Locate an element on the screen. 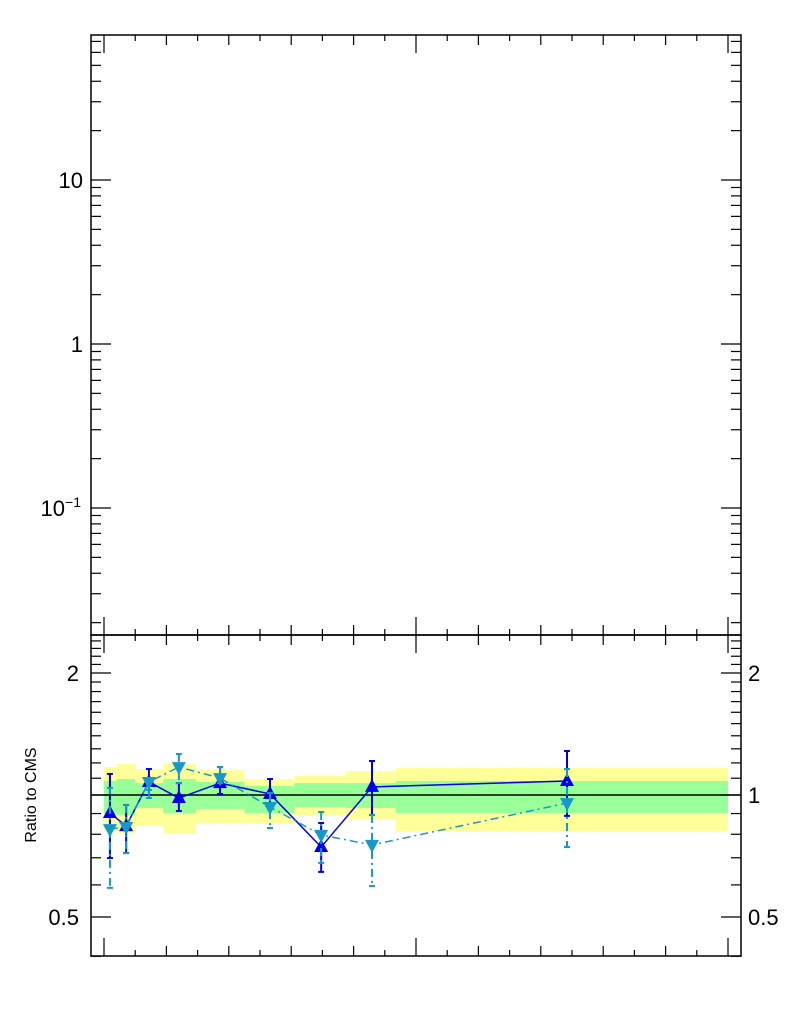 This screenshot has width=786, height=1024. uncertainty-bands is located at coordinates (416, 798).